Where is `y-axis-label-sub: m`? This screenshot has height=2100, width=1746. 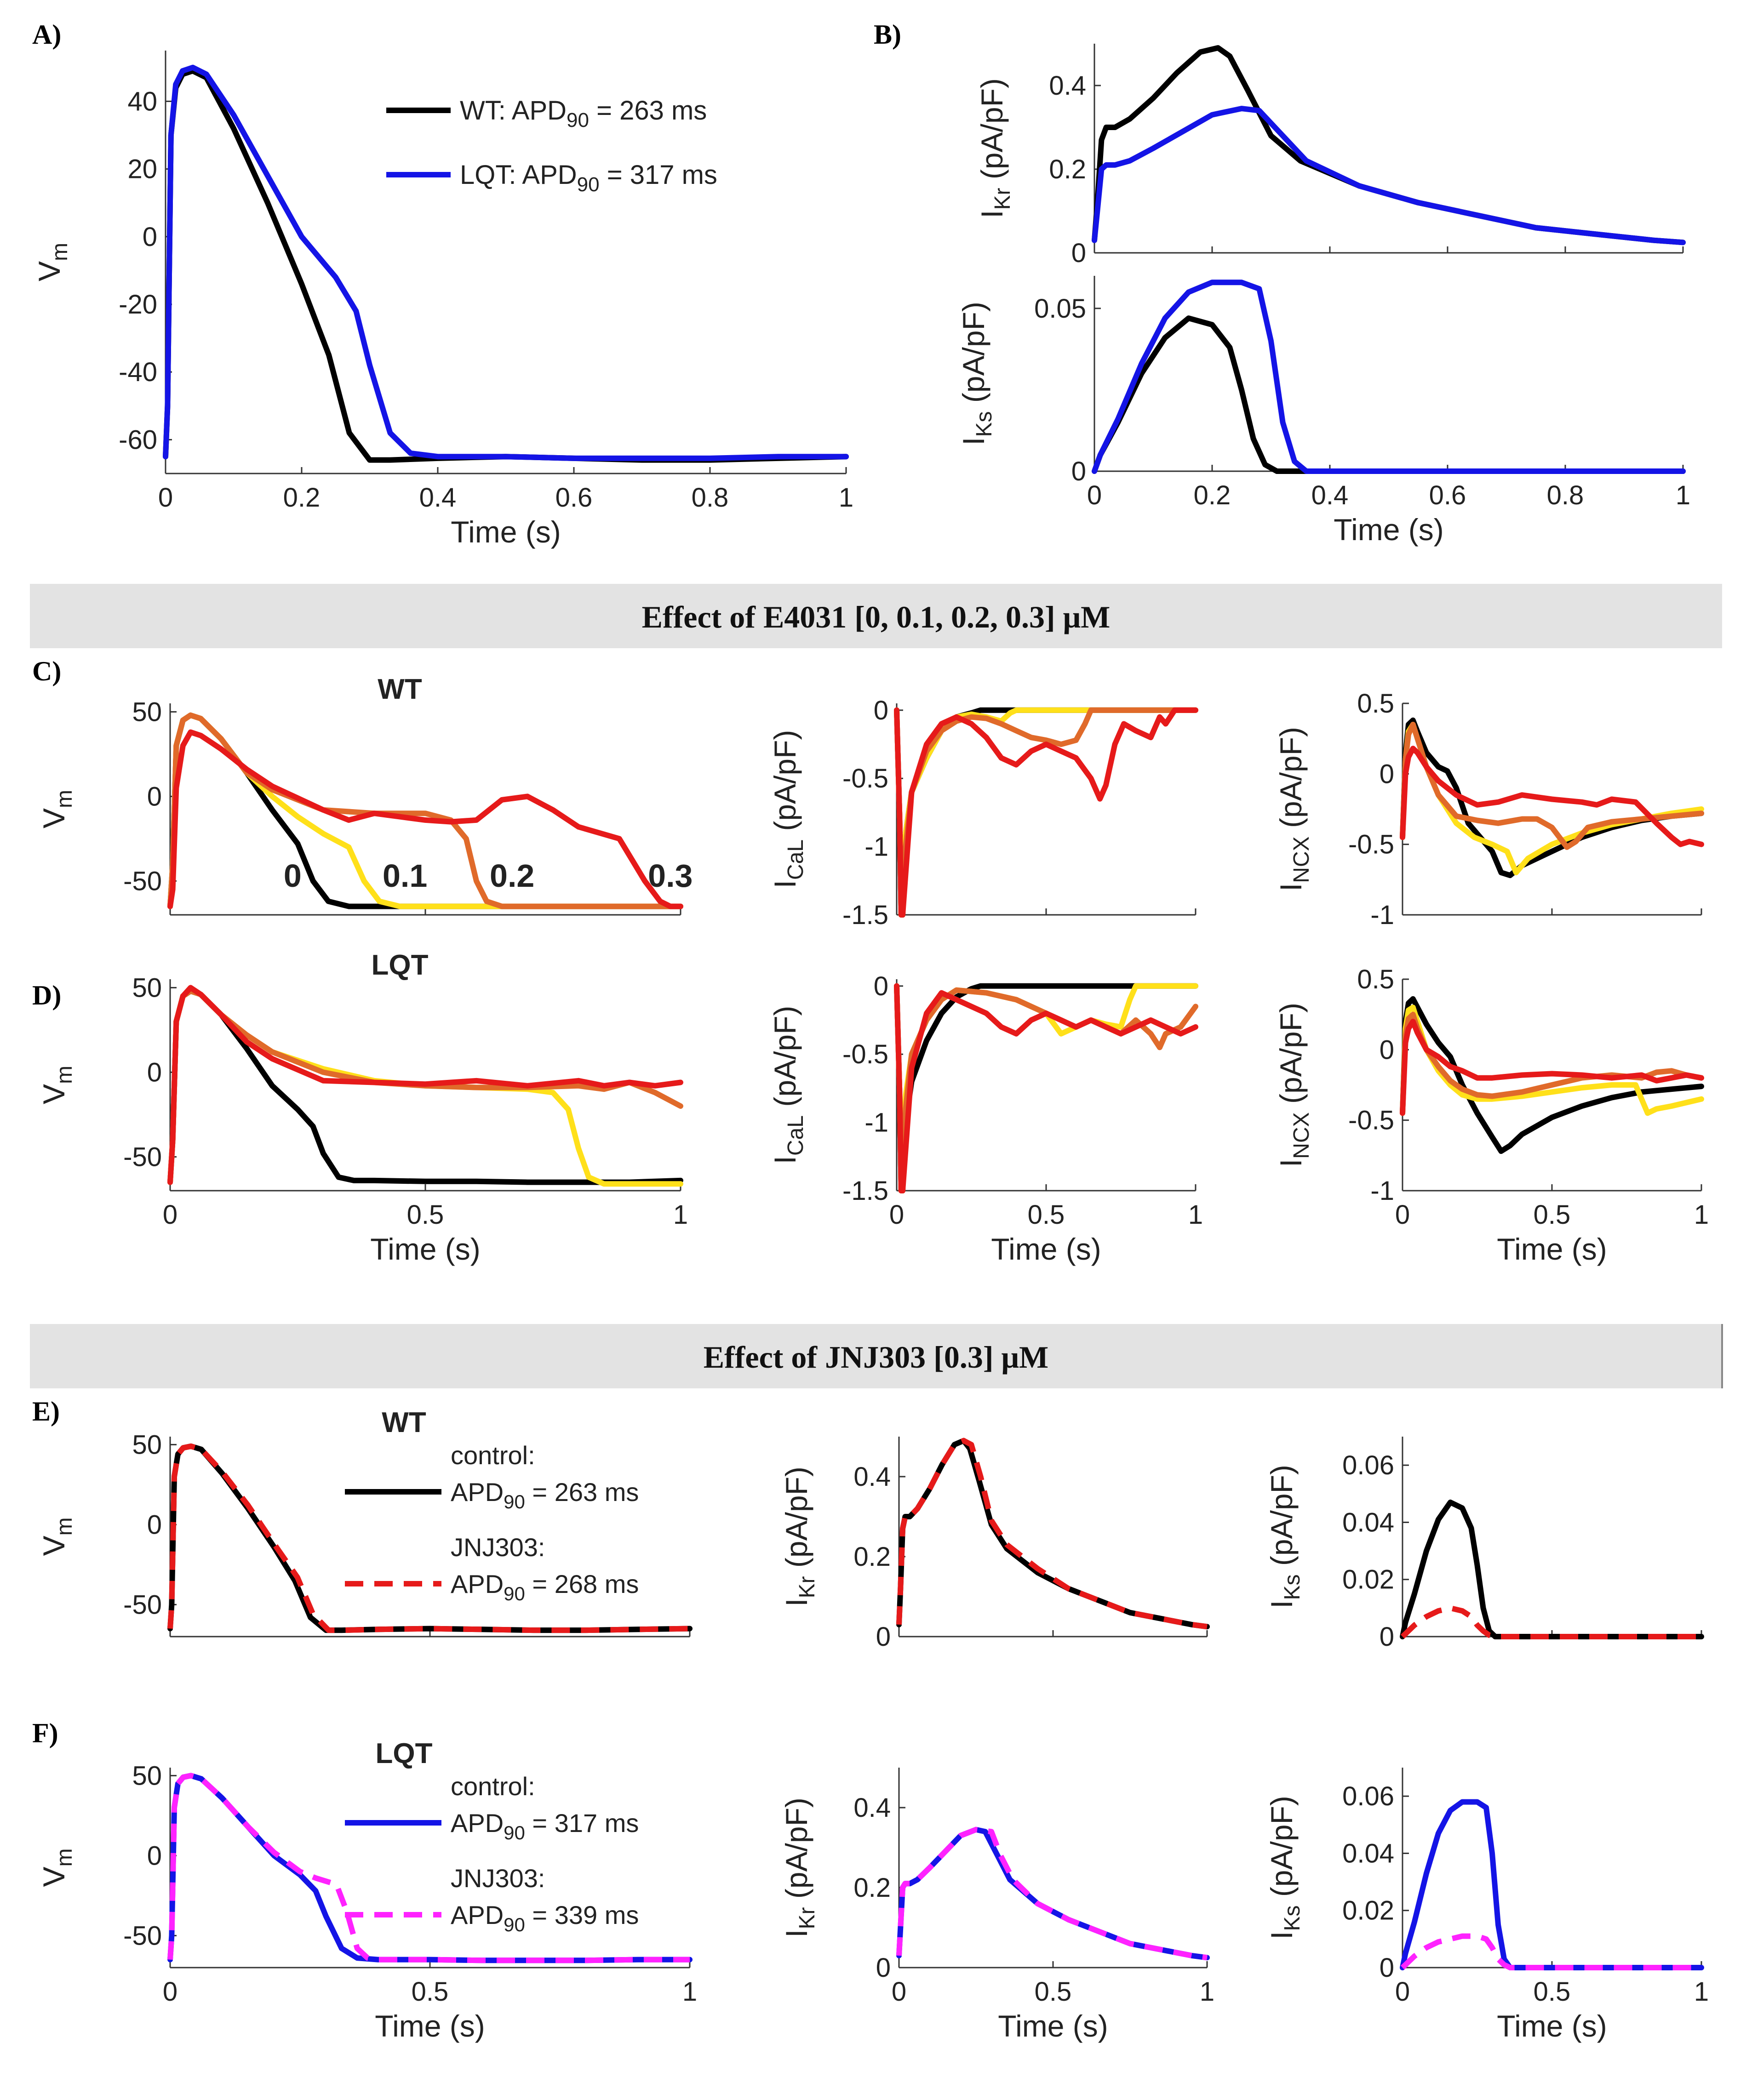 y-axis-label-sub: m is located at coordinates (64, 1075).